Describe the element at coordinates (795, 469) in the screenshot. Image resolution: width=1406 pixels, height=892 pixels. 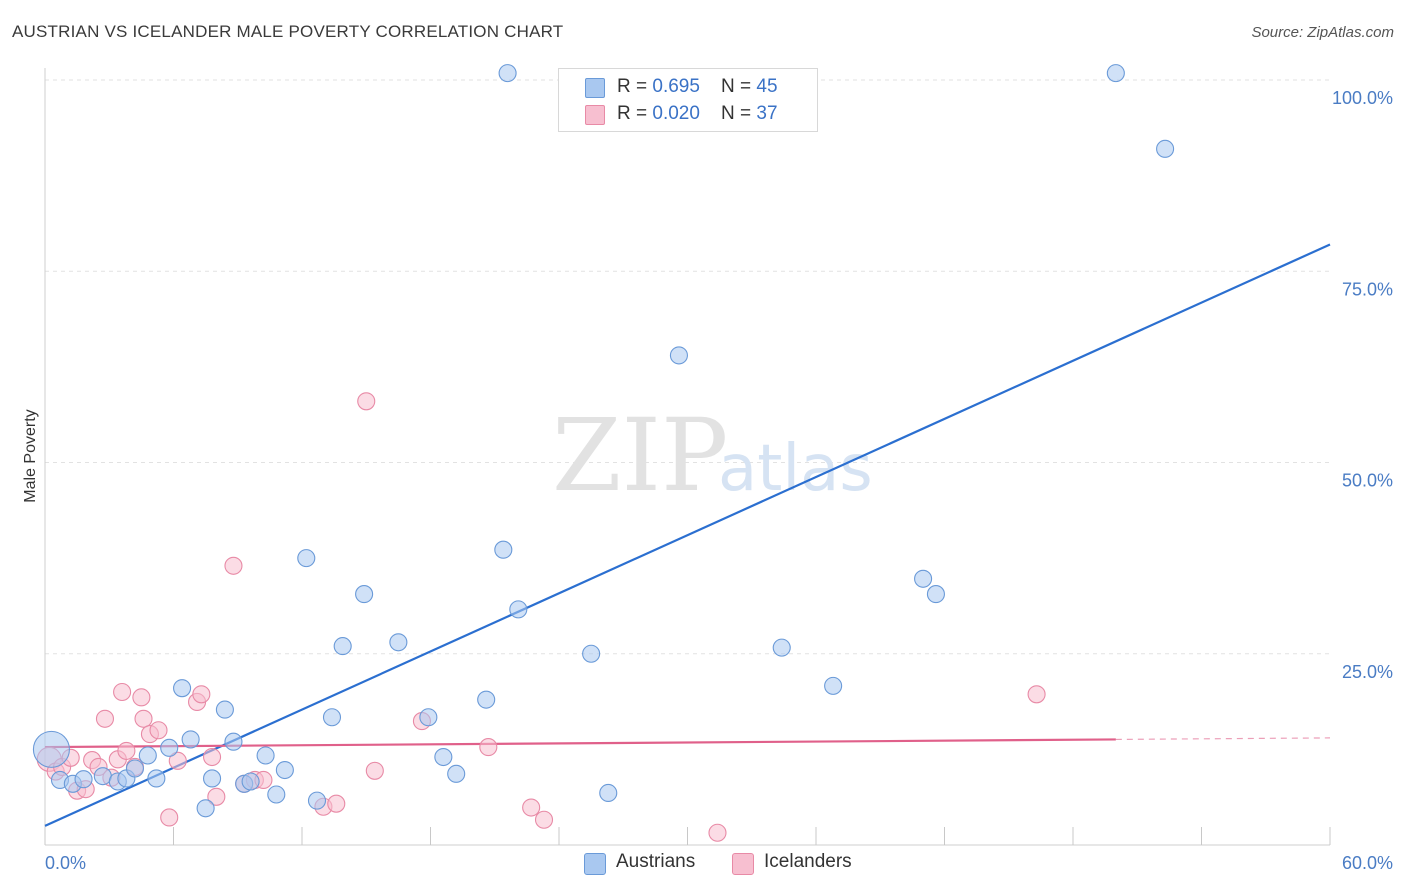
I see `watermark-atlas: atlas` at that location.